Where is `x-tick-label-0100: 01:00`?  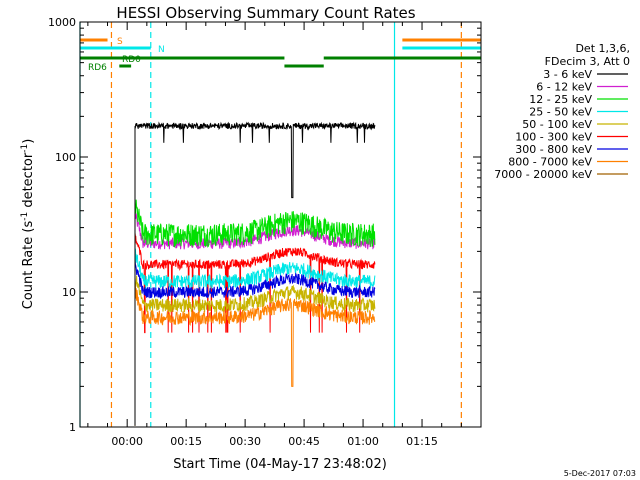
x-tick-label-0100: 01:00 is located at coordinates (363, 441).